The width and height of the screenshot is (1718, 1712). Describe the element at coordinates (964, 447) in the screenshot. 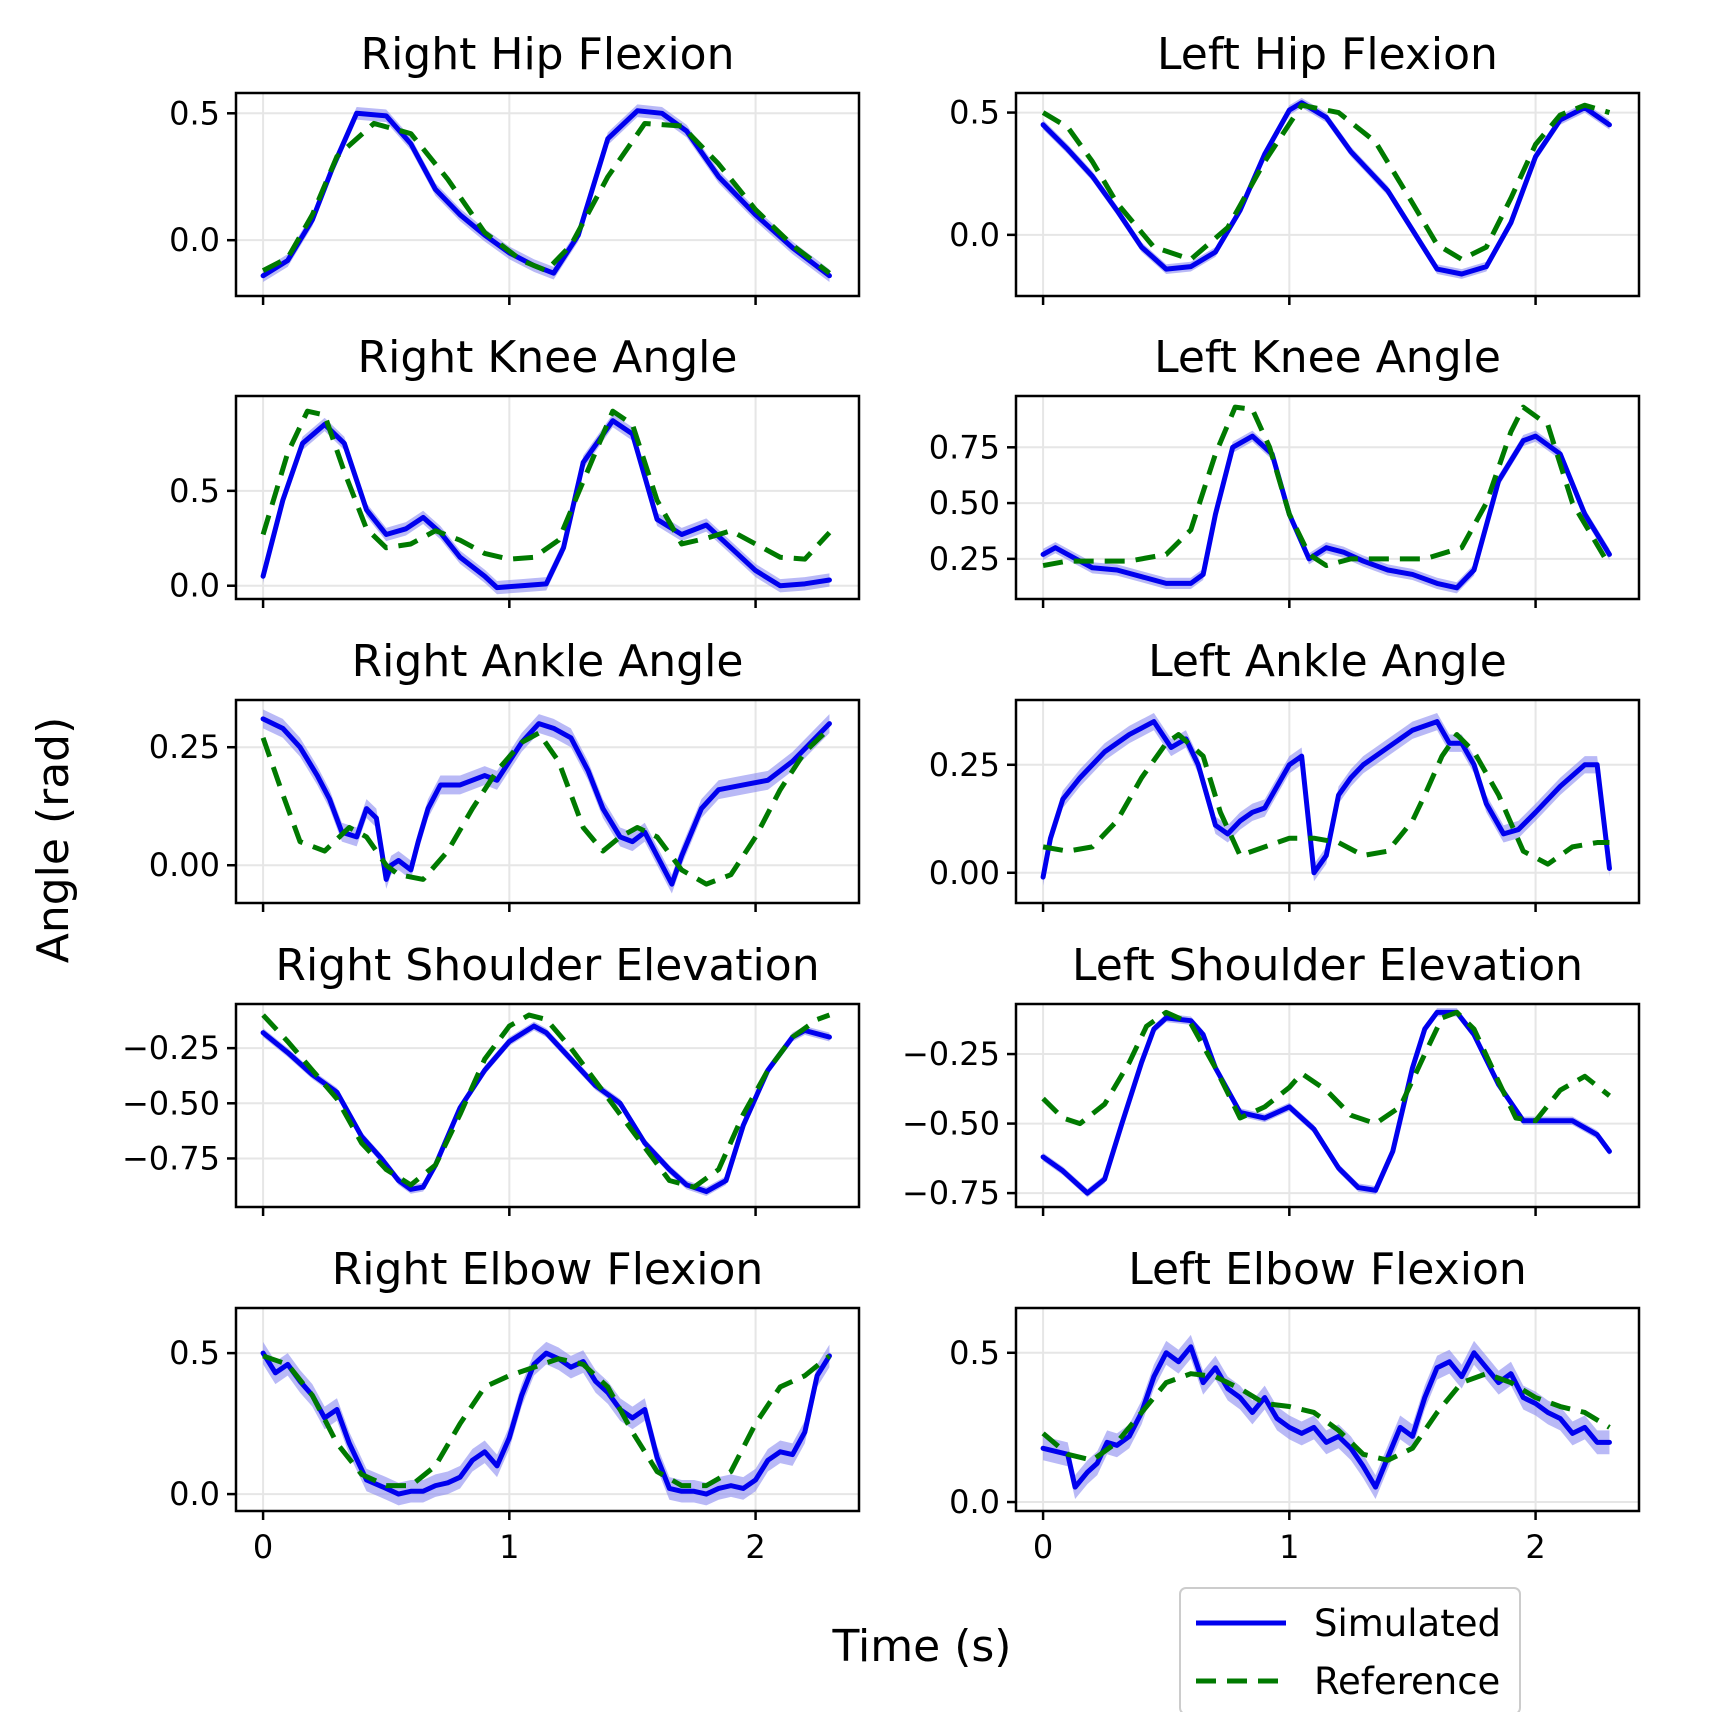

I see `y-tick-label: 0.75` at that location.